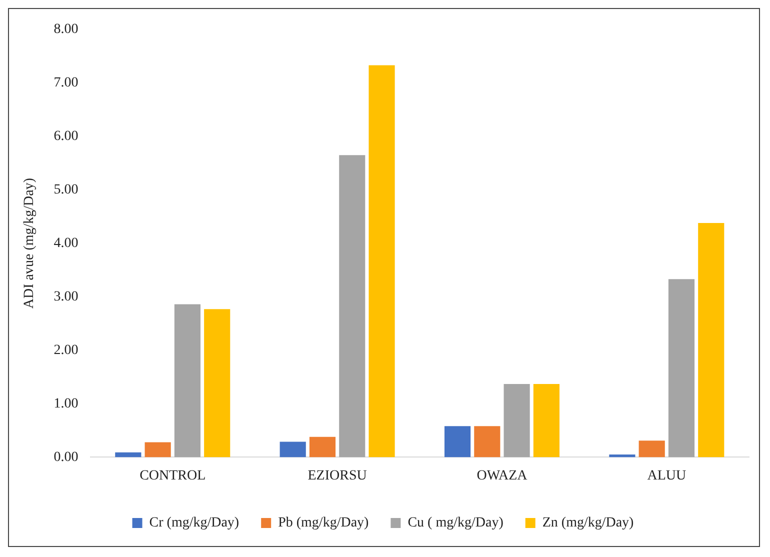 Image resolution: width=770 pixels, height=557 pixels. I want to click on x-tick-label: OWAZA, so click(502, 476).